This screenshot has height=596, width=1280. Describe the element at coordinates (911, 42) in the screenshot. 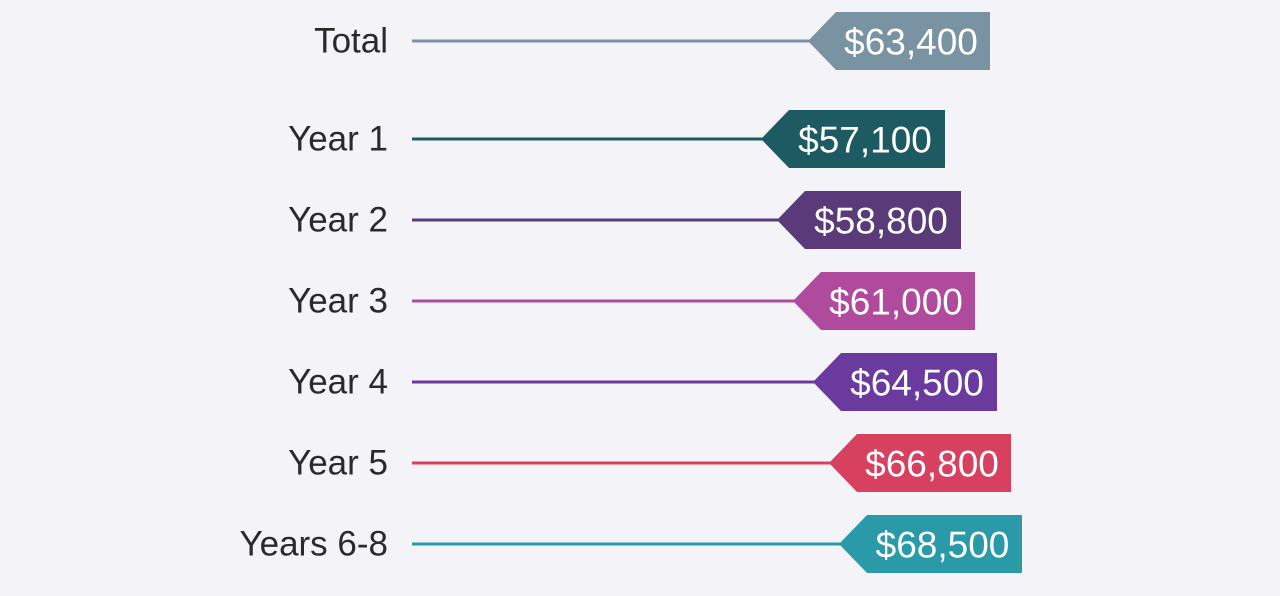

I see `value-label: $63,400` at that location.